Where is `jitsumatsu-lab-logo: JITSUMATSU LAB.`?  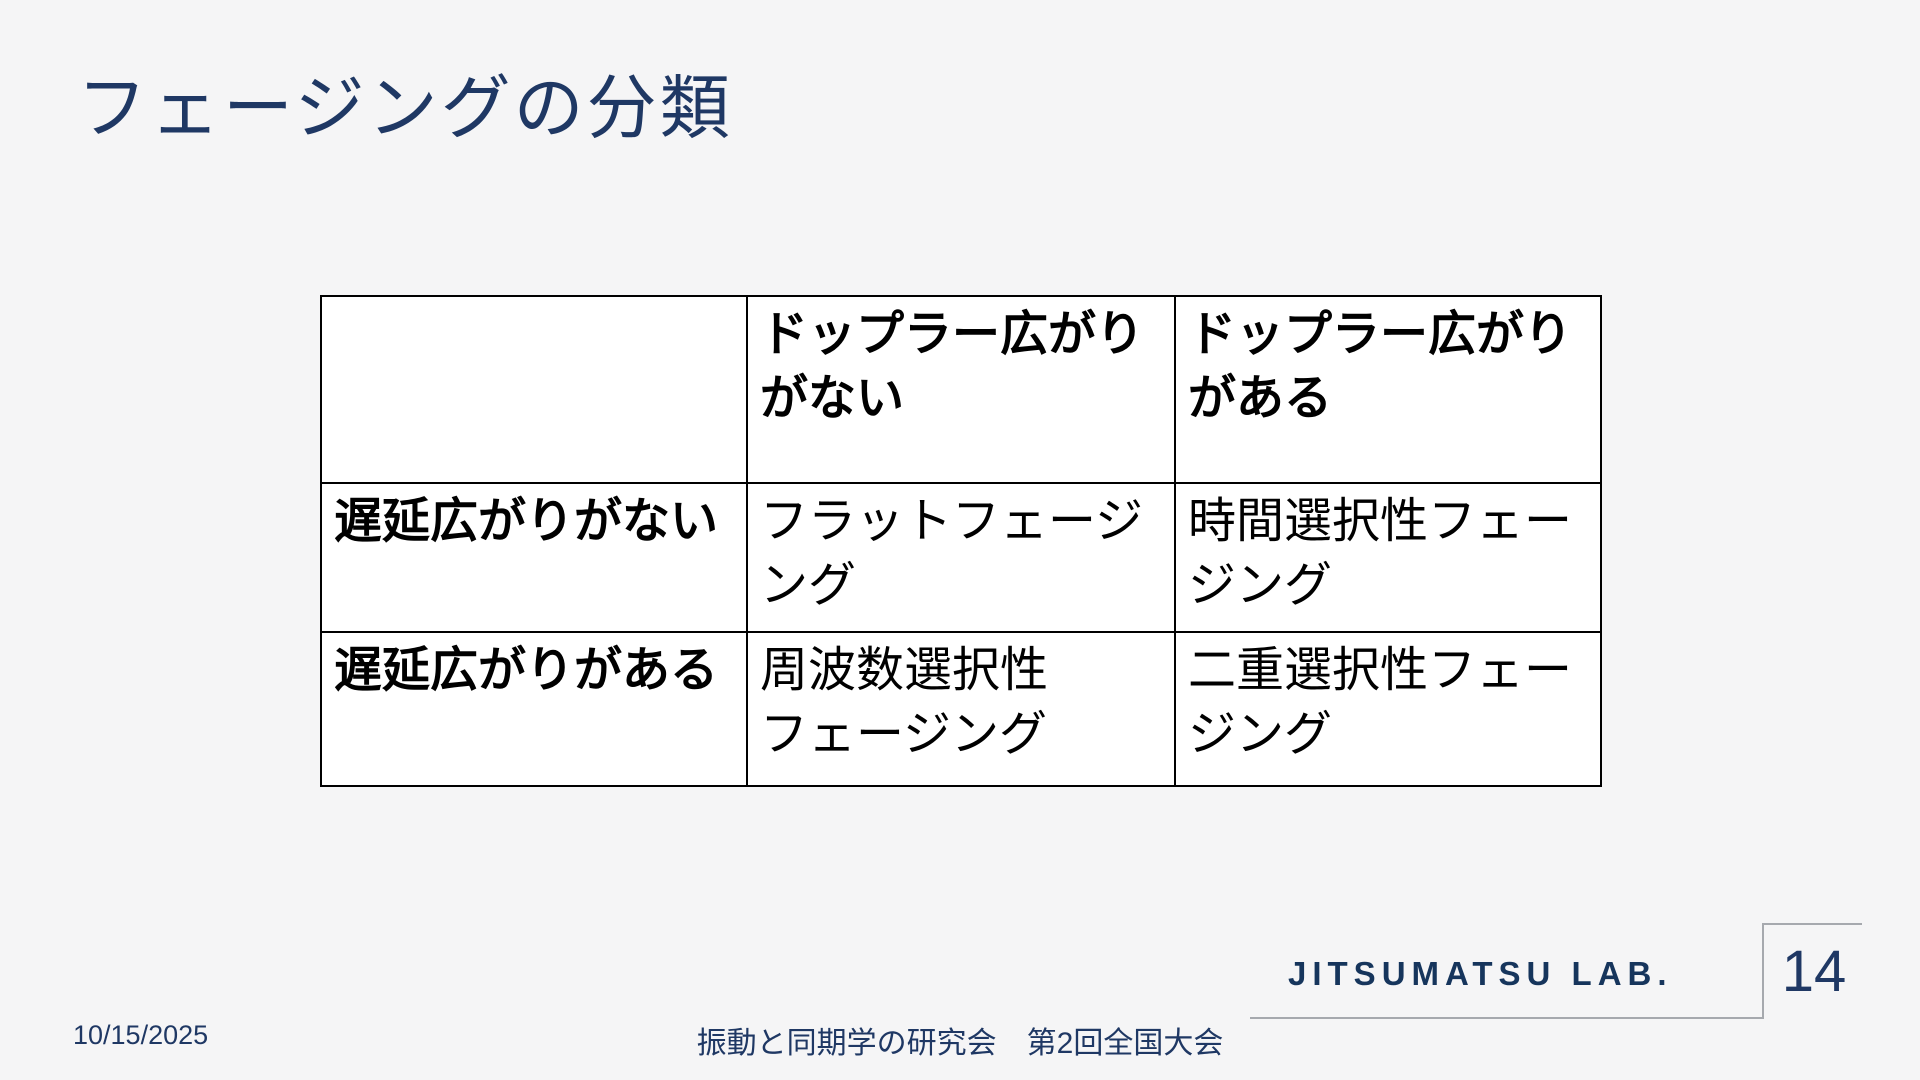
jitsumatsu-lab-logo: JITSUMATSU LAB. is located at coordinates (1480, 973).